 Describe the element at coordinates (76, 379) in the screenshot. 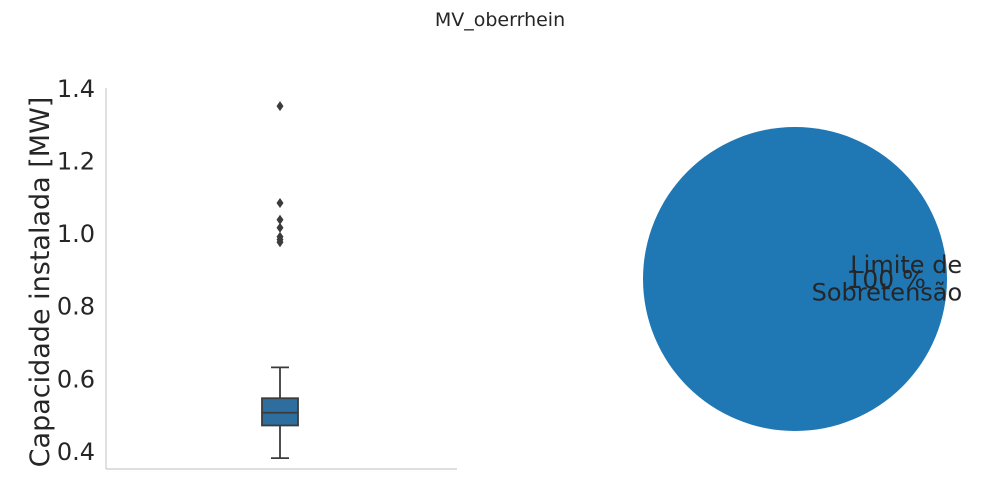

I see `y-tick-label: 0.6` at that location.